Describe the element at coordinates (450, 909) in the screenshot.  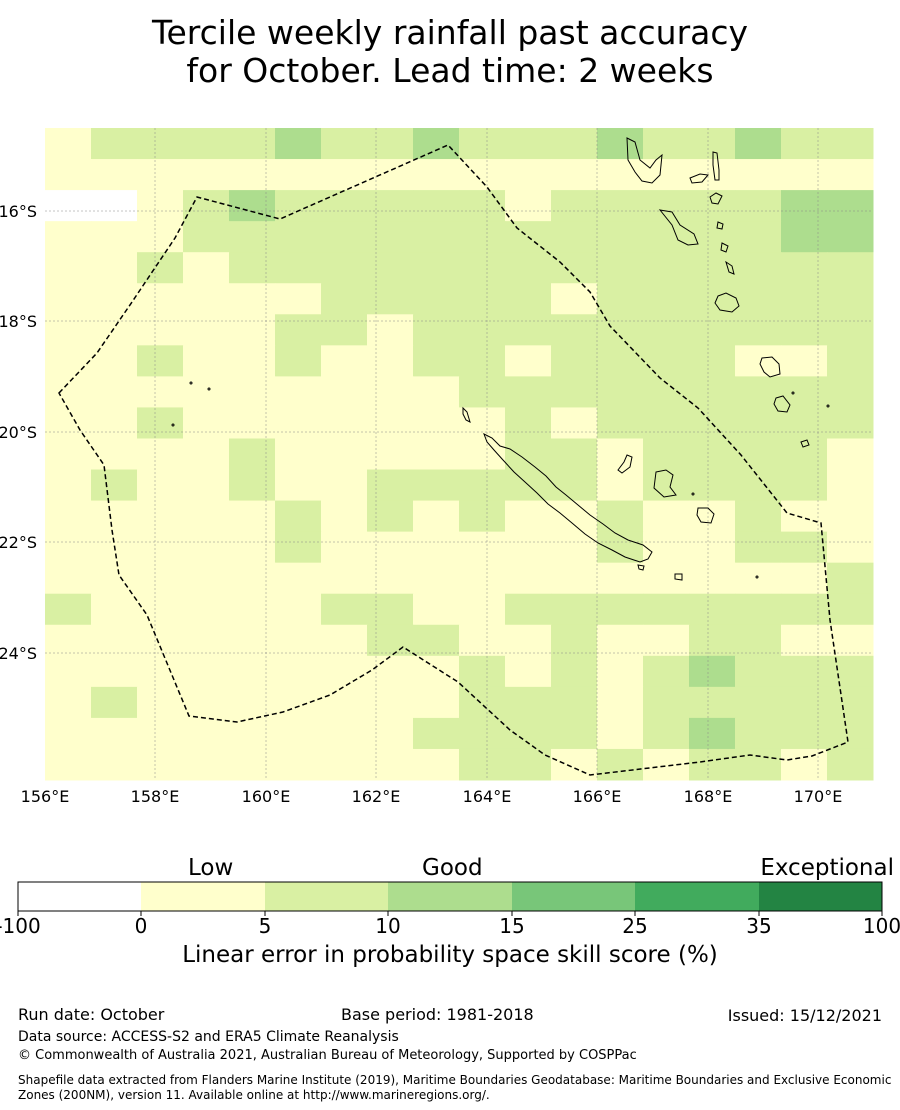
I see `colorbar: -100 0 5 10 15 25 35 100` at that location.